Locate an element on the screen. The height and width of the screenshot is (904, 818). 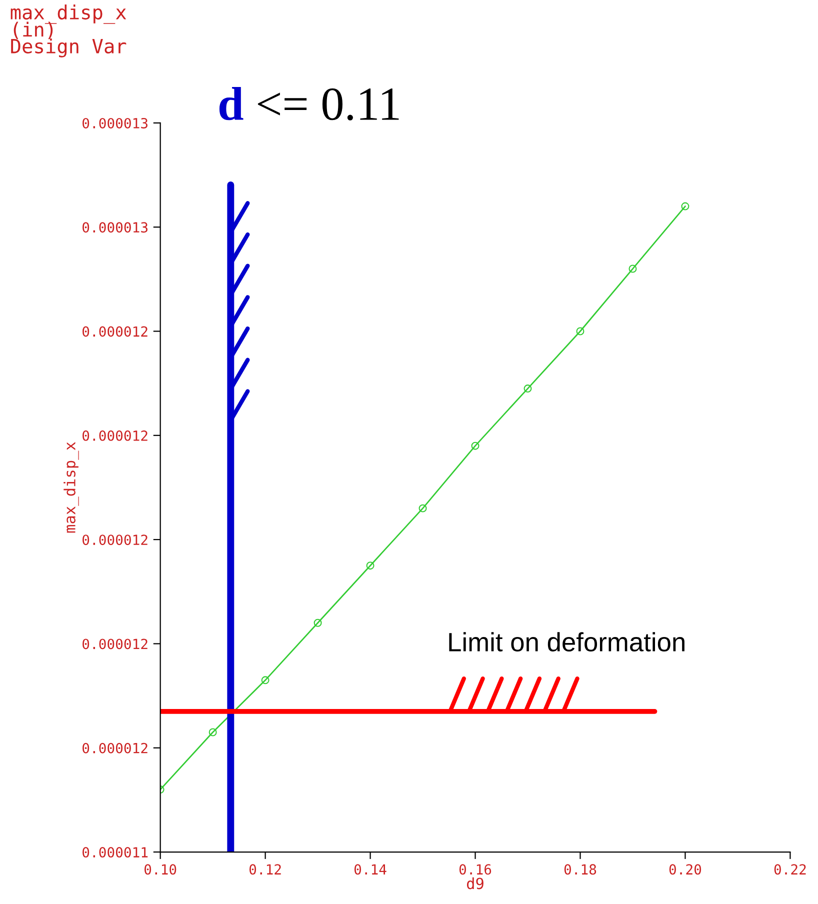
x-tick-label: 0.12 is located at coordinates (265, 869).